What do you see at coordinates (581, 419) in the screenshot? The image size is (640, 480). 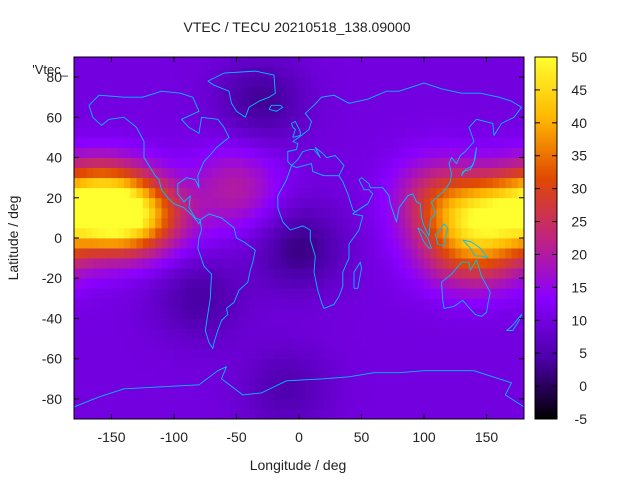 I see `colorbar-tick-label: -5` at bounding box center [581, 419].